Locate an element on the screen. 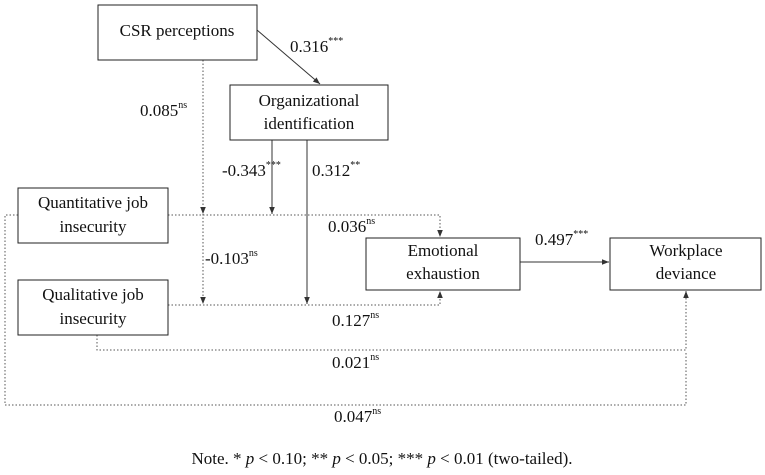 The height and width of the screenshot is (475, 765). coefficient: 0.497 is located at coordinates (554, 239).